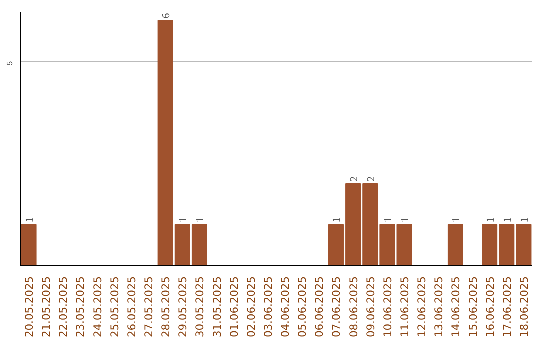  What do you see at coordinates (251, 307) in the screenshot?
I see `x-tick-label: 02.06.2025` at bounding box center [251, 307].